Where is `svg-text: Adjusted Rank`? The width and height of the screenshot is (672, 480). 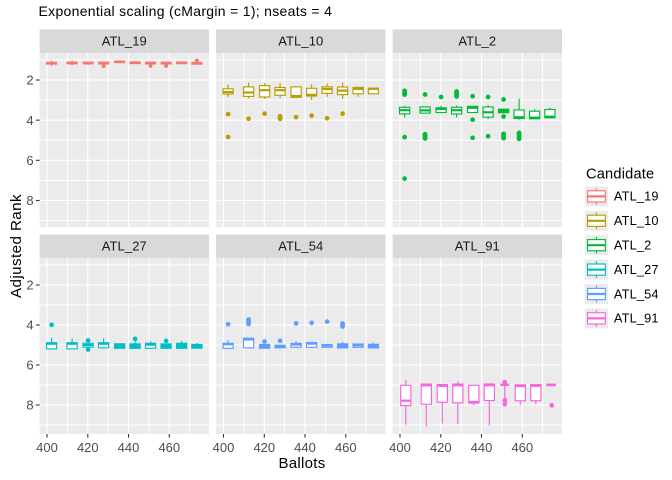 svg-text: Adjusted Rank is located at coordinates (16, 246).